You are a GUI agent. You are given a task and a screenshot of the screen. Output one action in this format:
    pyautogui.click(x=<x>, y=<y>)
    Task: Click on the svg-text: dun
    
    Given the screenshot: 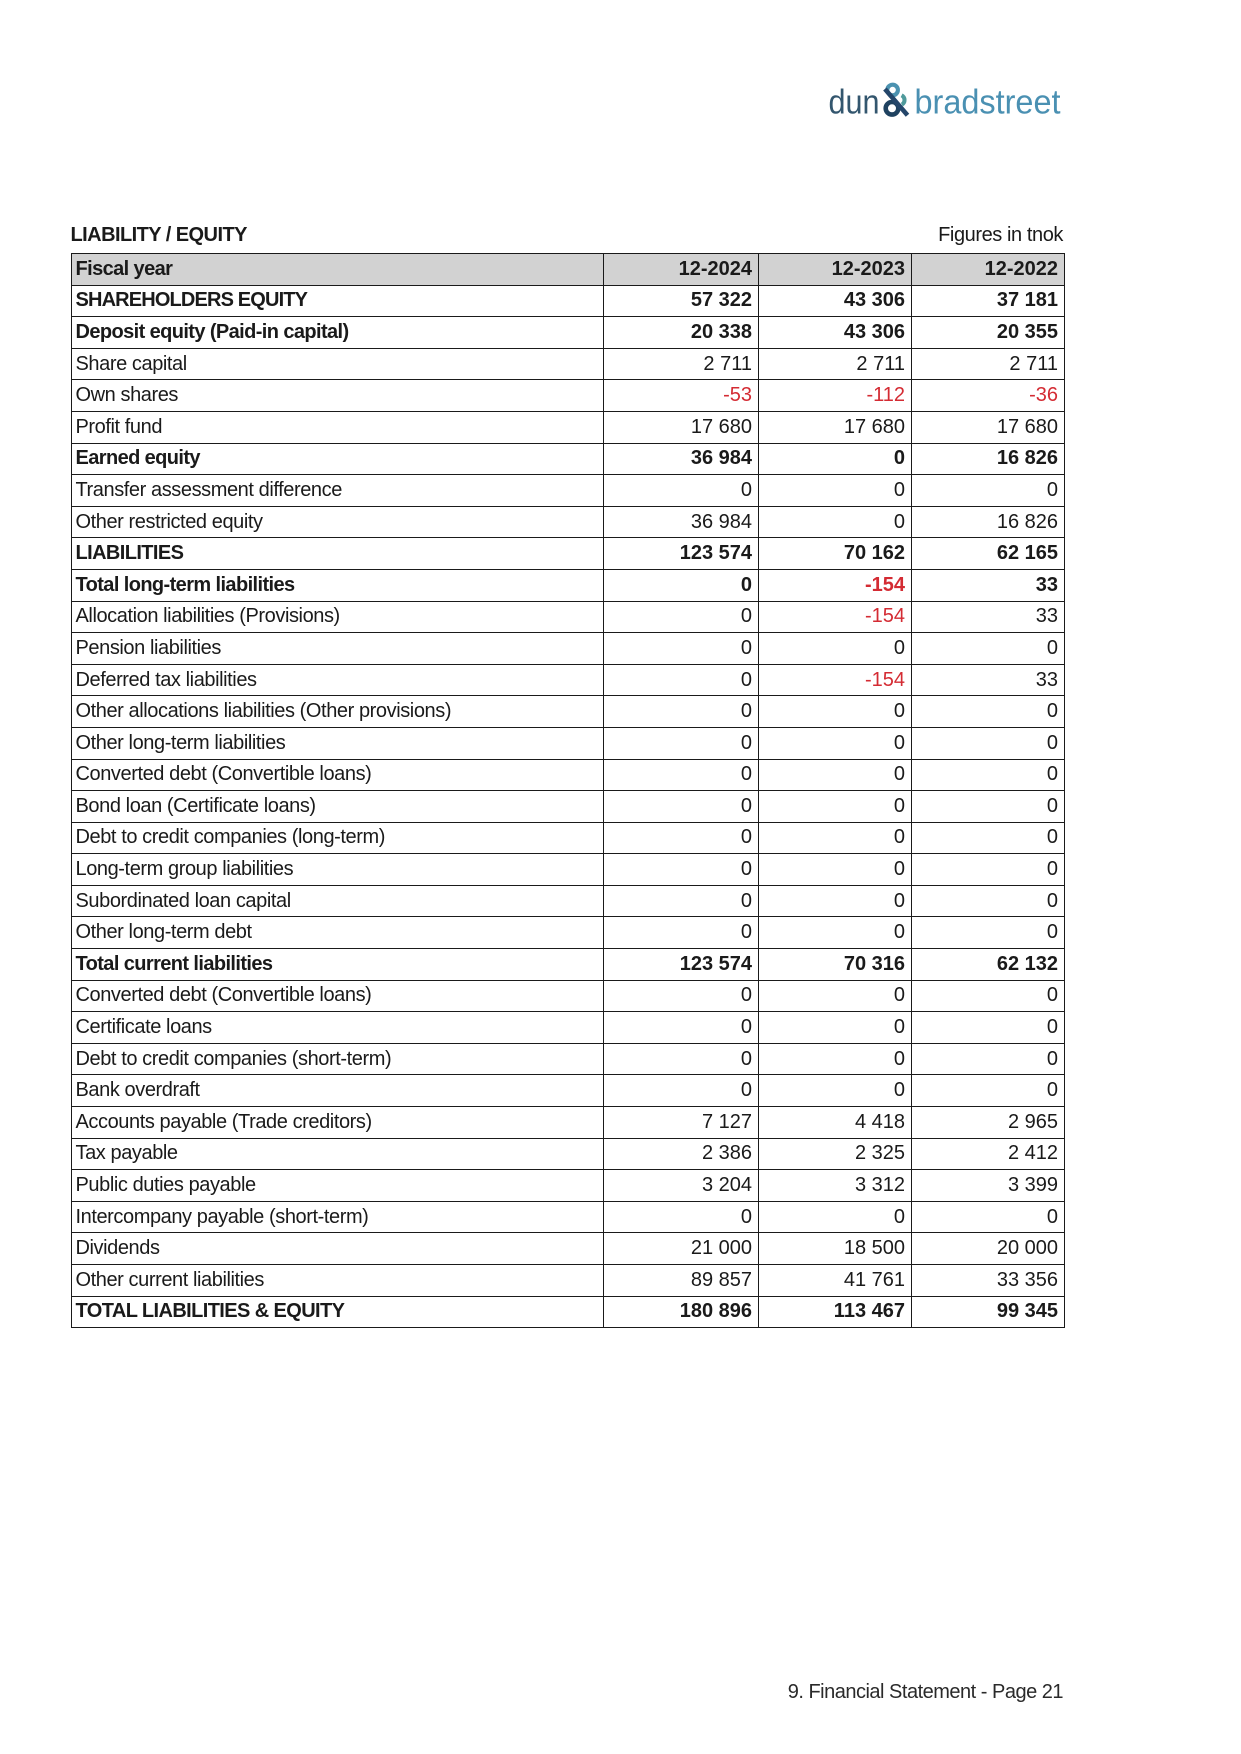 What is the action you would take?
    pyautogui.click(x=854, y=103)
    